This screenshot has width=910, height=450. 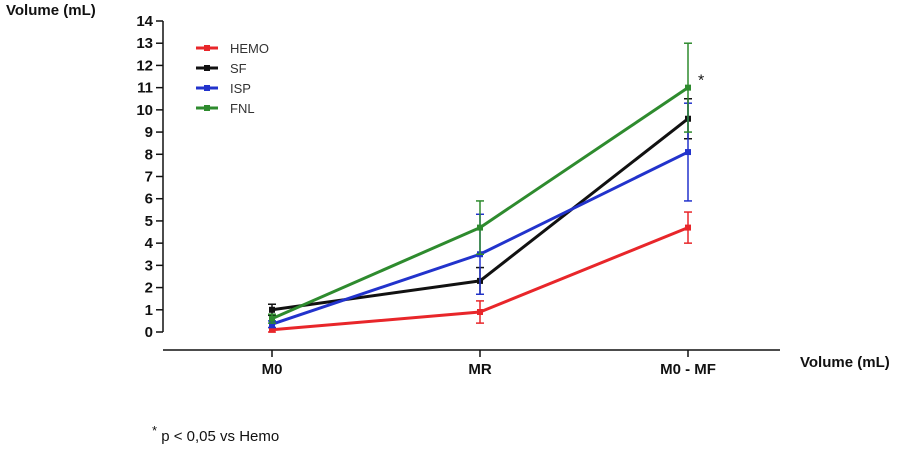 I want to click on legend-label-isp: ISP, so click(x=240, y=88).